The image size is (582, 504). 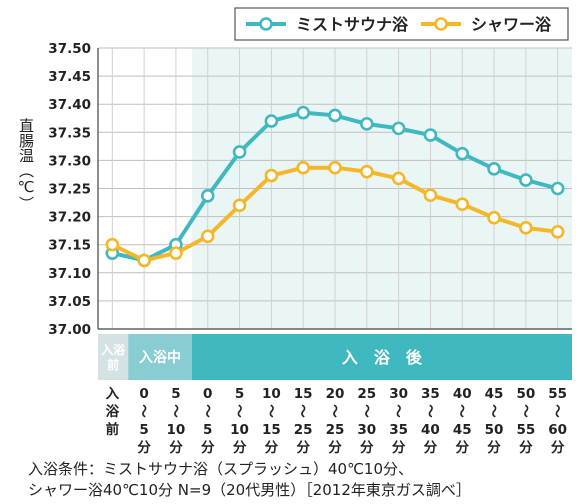 What do you see at coordinates (113, 394) in the screenshot?
I see `x-tick-label: 入` at bounding box center [113, 394].